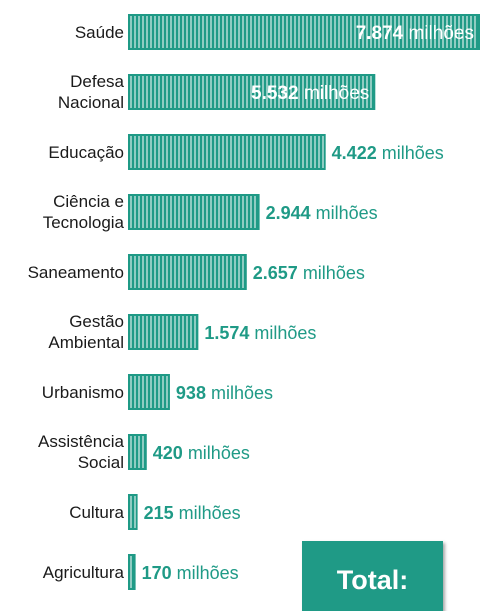 The height and width of the screenshot is (611, 500). I want to click on total-label: Total:, so click(372, 580).